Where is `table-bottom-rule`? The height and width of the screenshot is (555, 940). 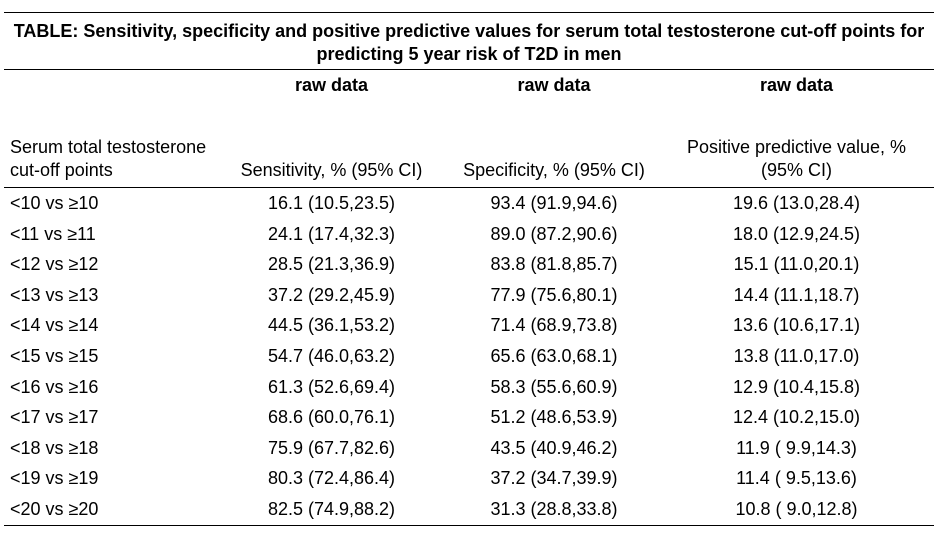
table-bottom-rule is located at coordinates (469, 525).